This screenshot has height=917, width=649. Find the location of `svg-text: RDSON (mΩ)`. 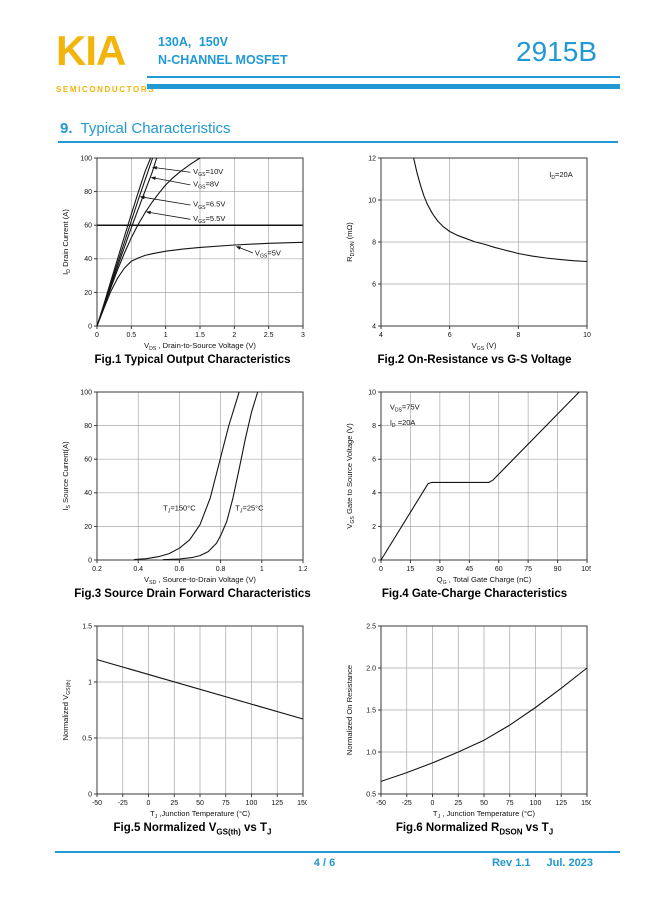

svg-text: RDSON (mΩ) is located at coordinates (350, 242).